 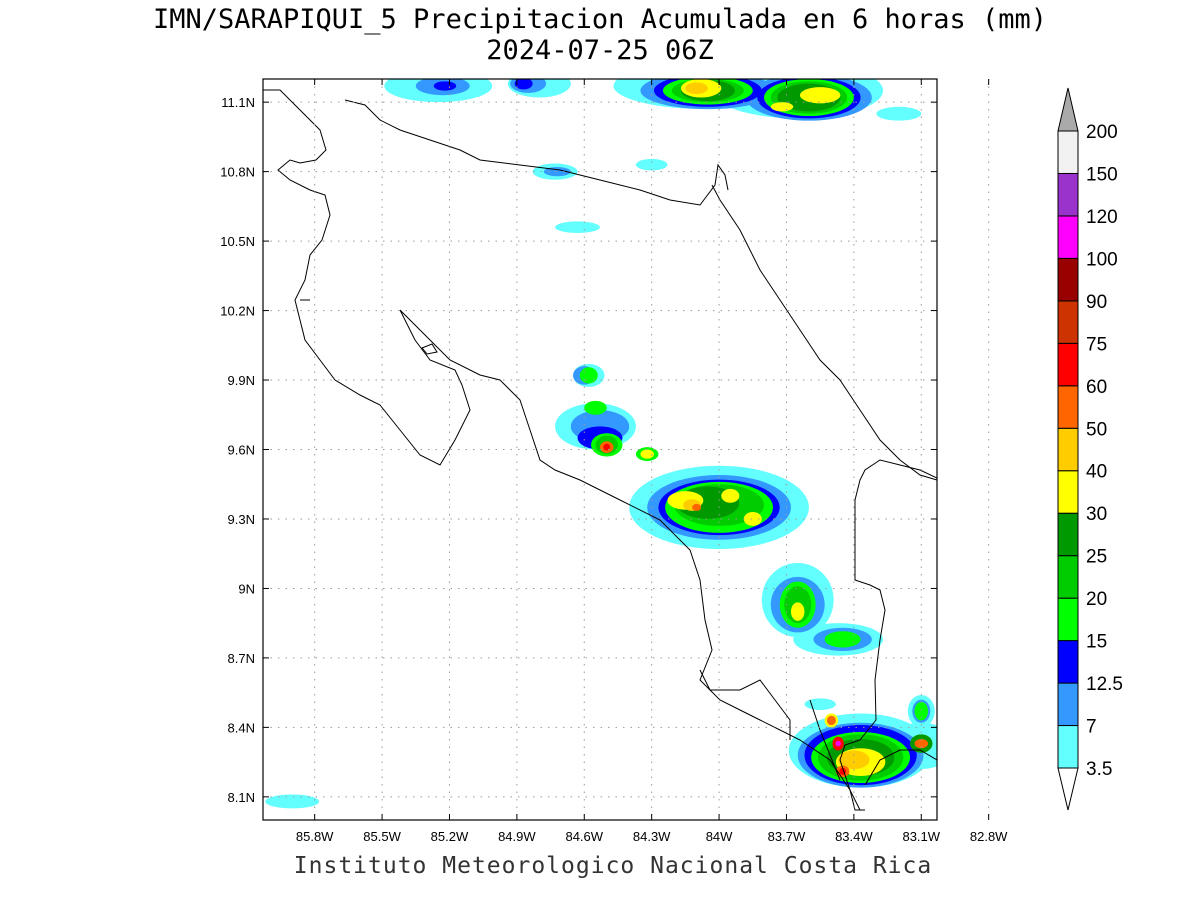 What do you see at coordinates (238, 102) in the screenshot?
I see `lat-tick-label: 11.1N` at bounding box center [238, 102].